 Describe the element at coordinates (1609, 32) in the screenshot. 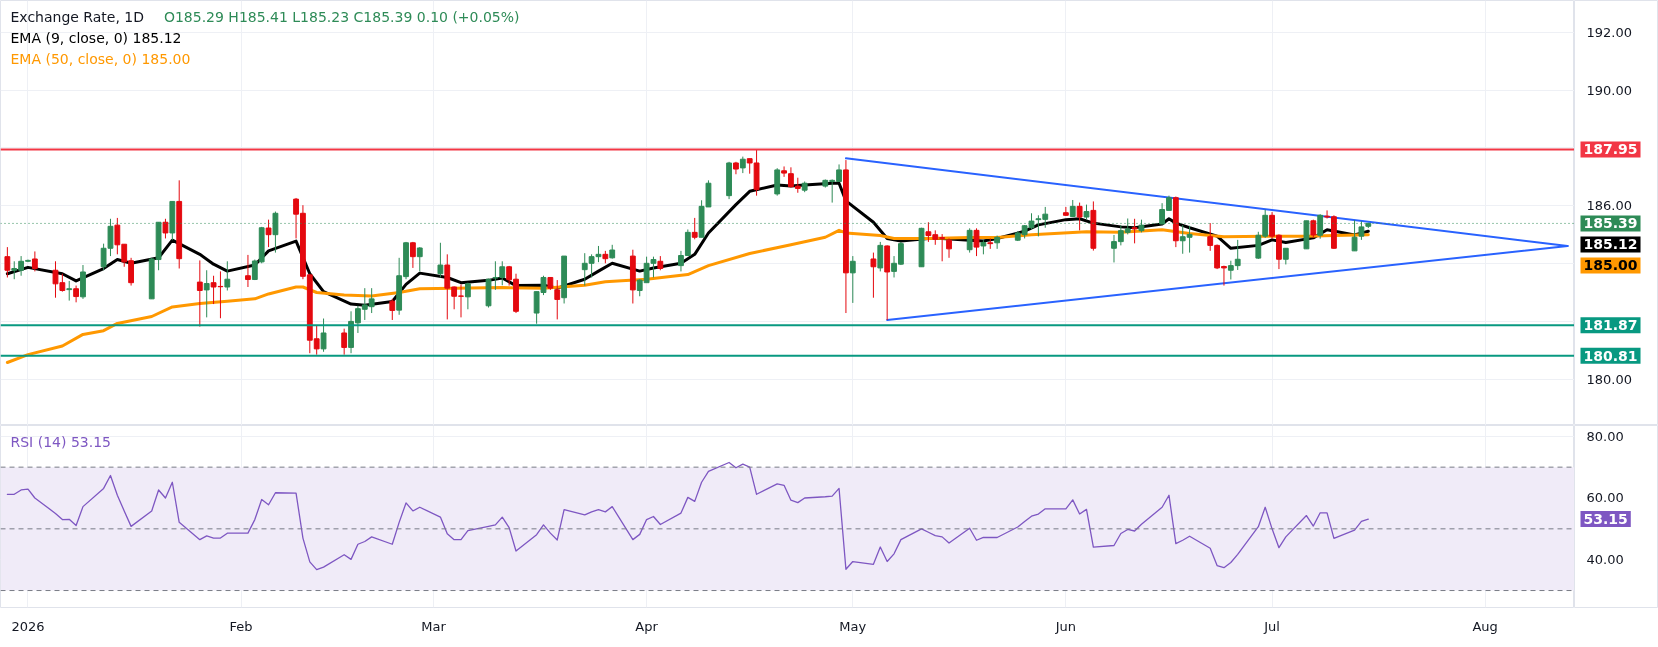

I see `y-tick-label: 192.00` at that location.